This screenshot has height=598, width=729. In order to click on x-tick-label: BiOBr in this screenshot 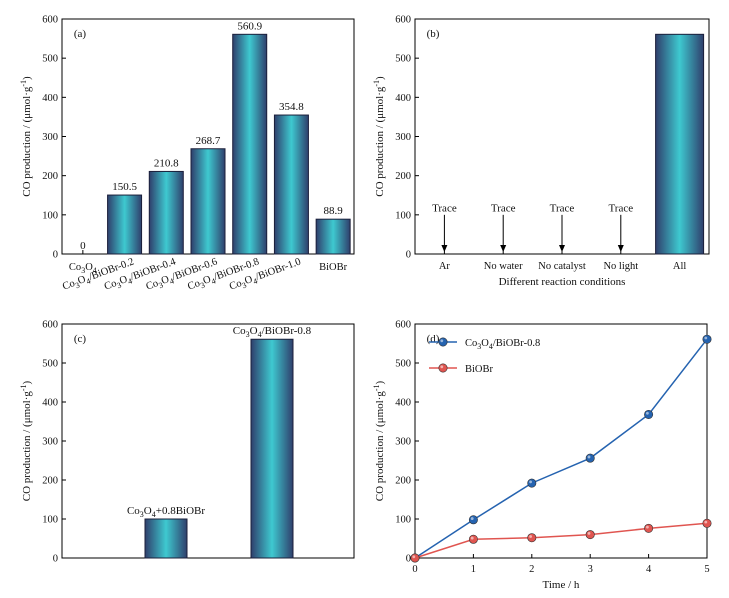, I will do `click(333, 267)`.